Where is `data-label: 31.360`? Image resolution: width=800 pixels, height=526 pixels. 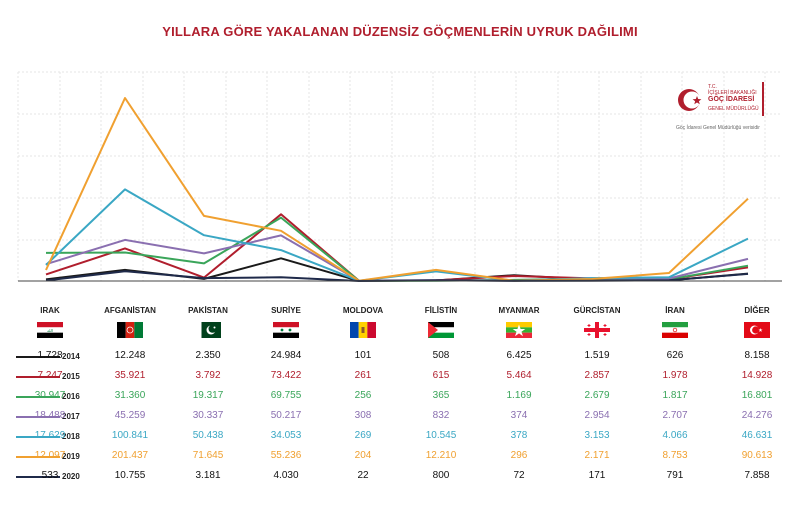 data-label: 31.360 is located at coordinates (130, 395).